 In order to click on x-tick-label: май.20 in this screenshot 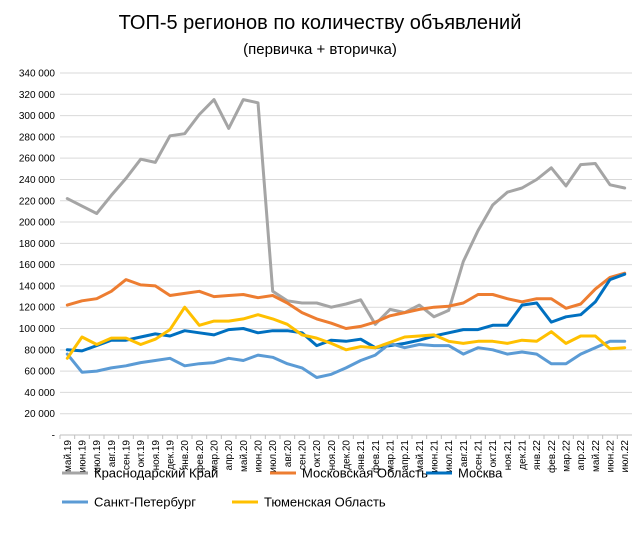, I will do `click(244, 456)`.